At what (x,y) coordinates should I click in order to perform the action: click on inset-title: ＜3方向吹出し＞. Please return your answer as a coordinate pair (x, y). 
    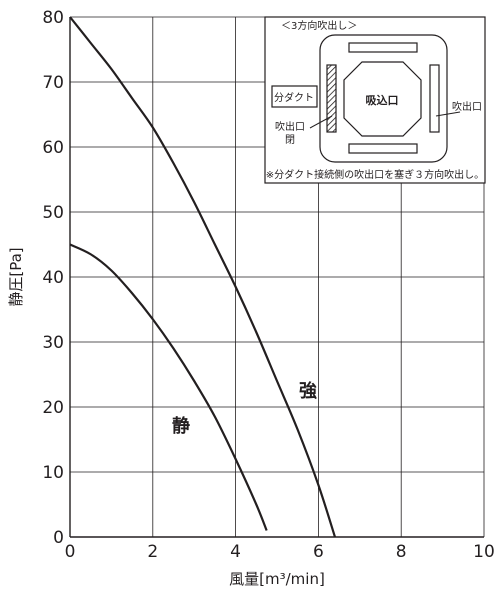
    Looking at the image, I should click on (319, 25).